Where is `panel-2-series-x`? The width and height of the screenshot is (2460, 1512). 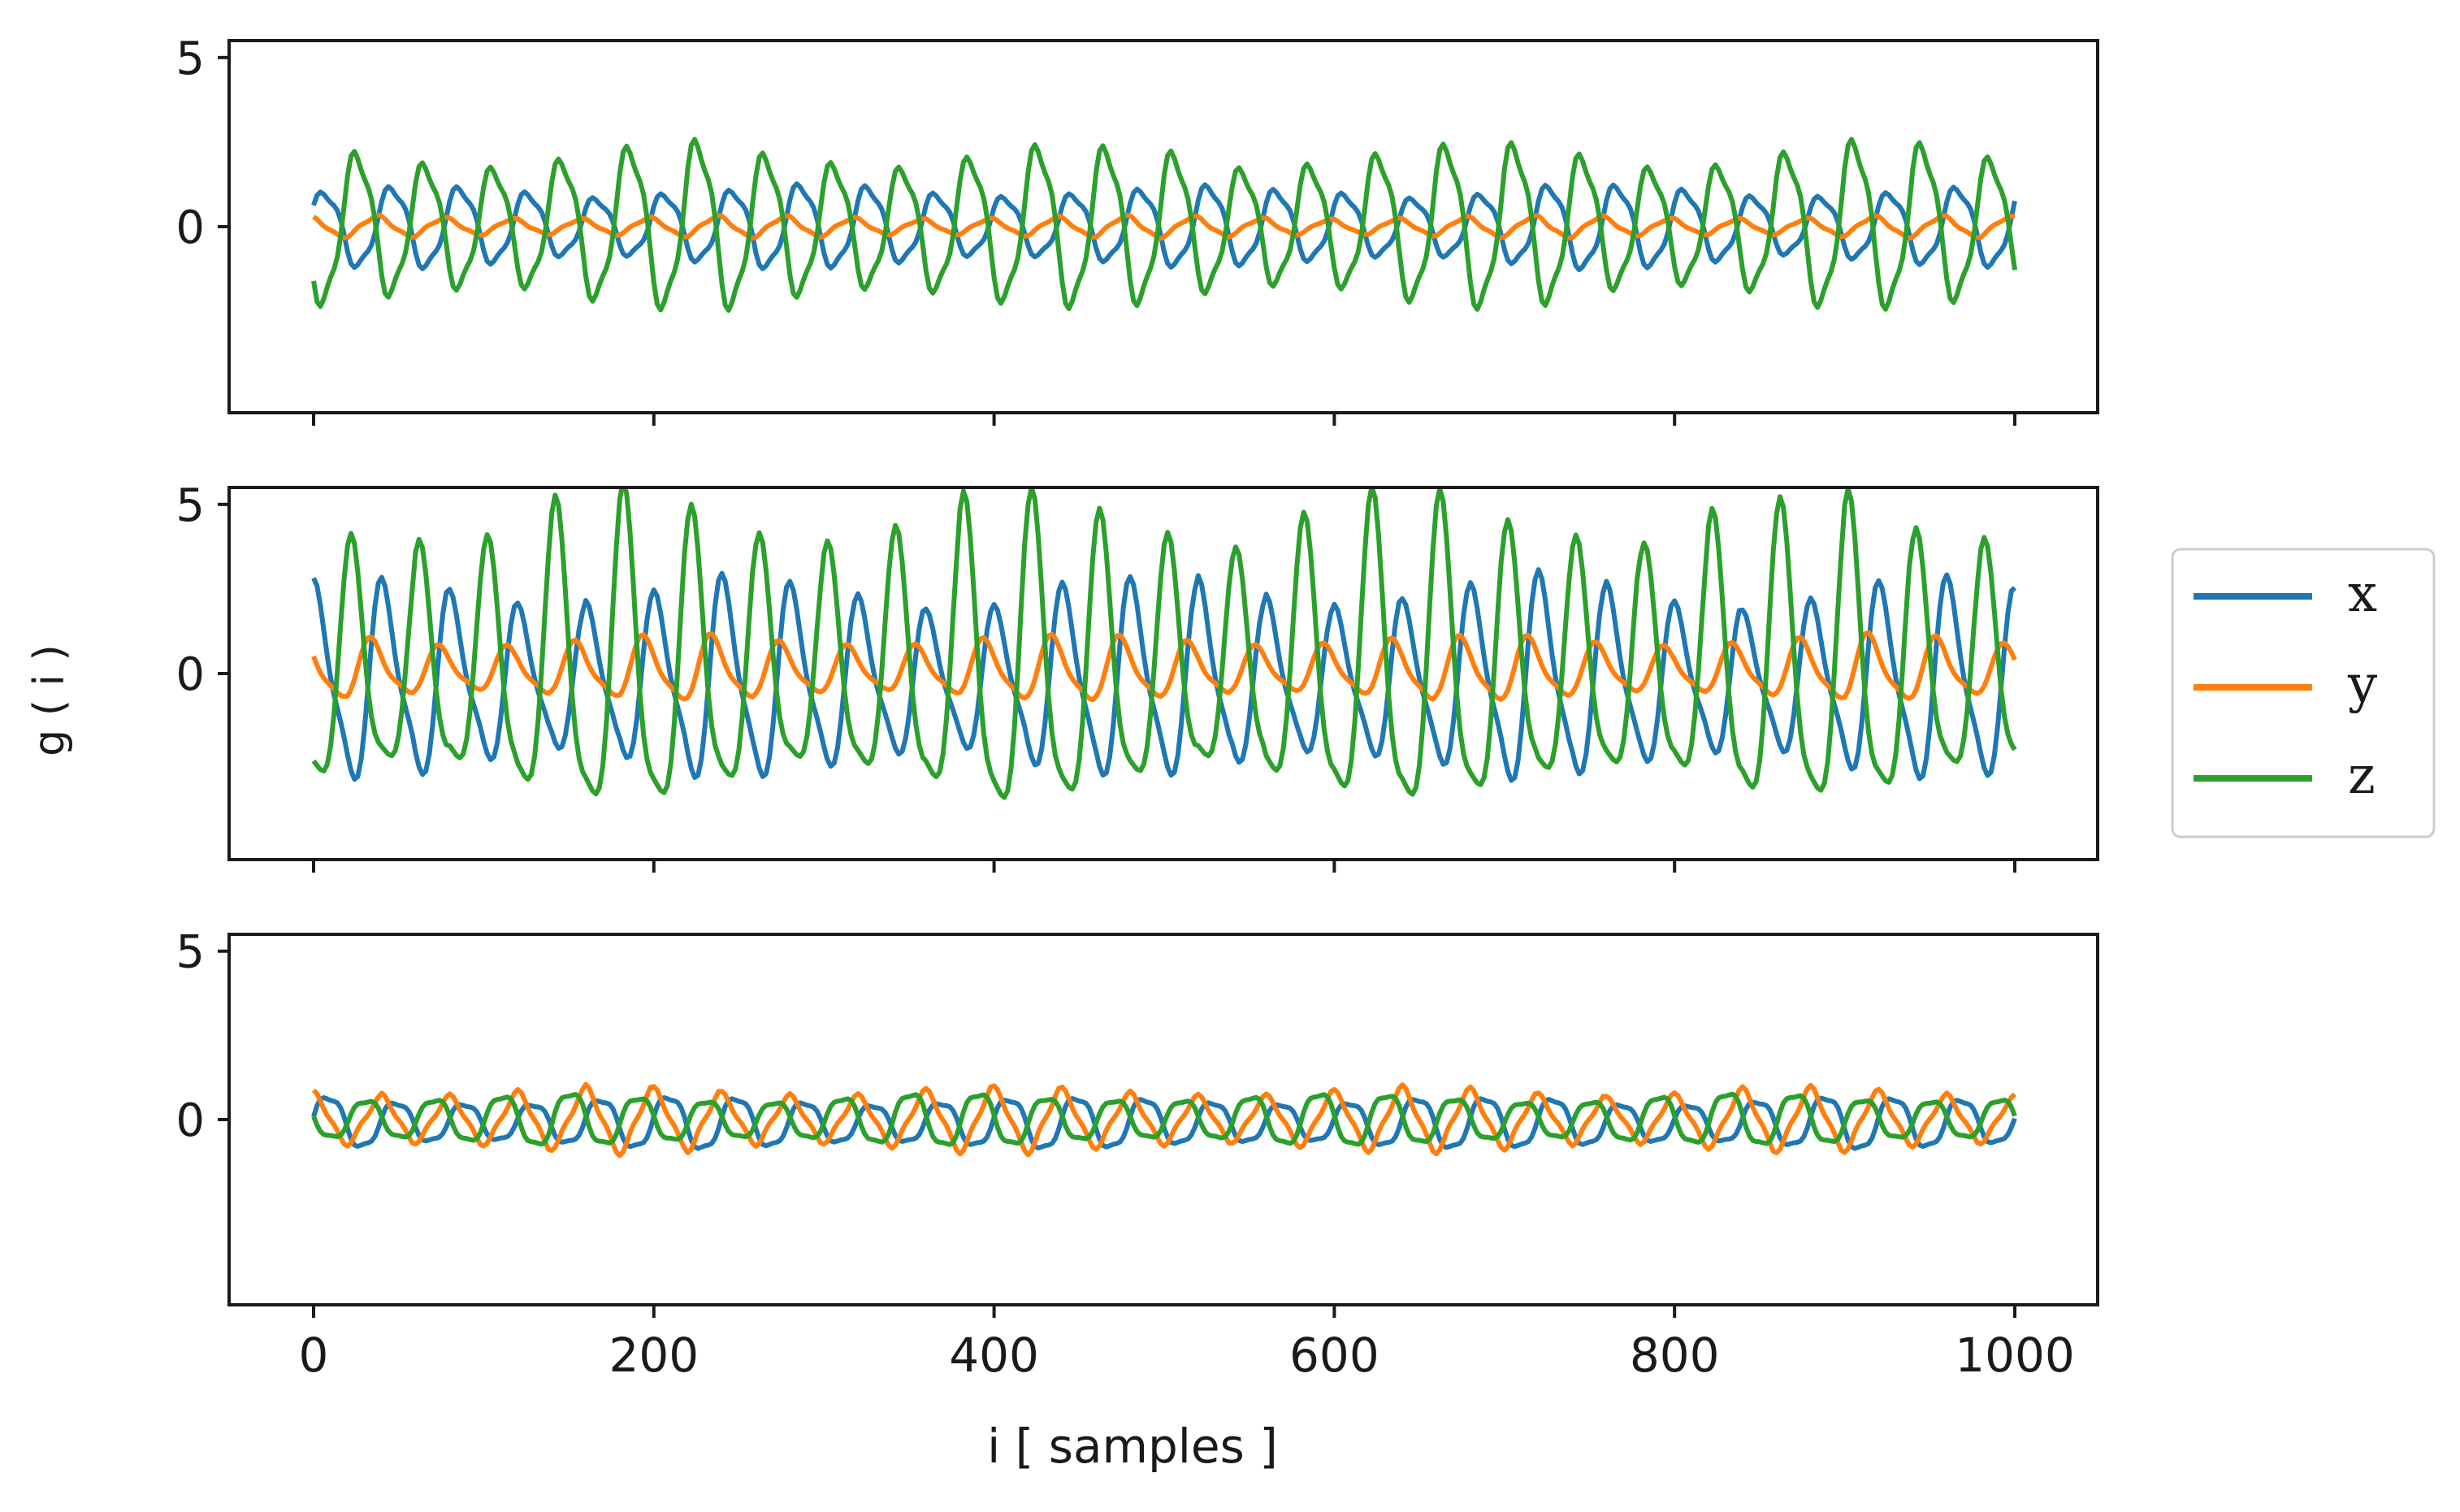
panel-2-series-x is located at coordinates (1164, 675).